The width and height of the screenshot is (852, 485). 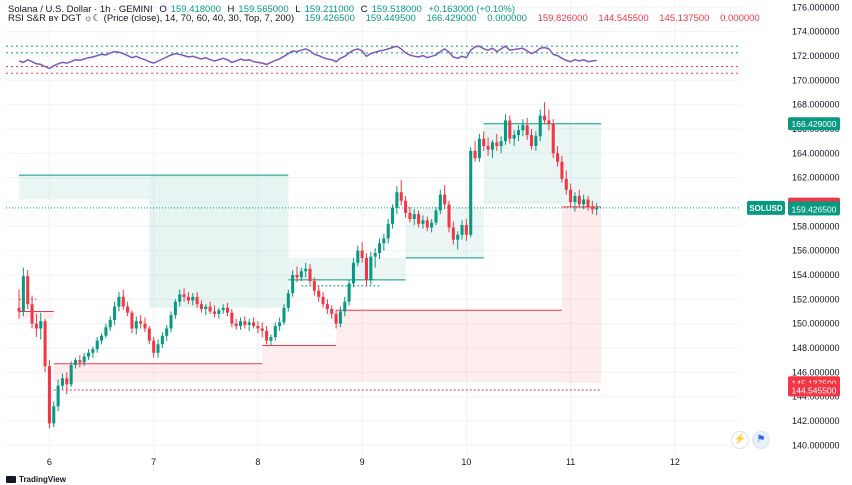 What do you see at coordinates (570, 462) in the screenshot?
I see `x-tick-label: 11` at bounding box center [570, 462].